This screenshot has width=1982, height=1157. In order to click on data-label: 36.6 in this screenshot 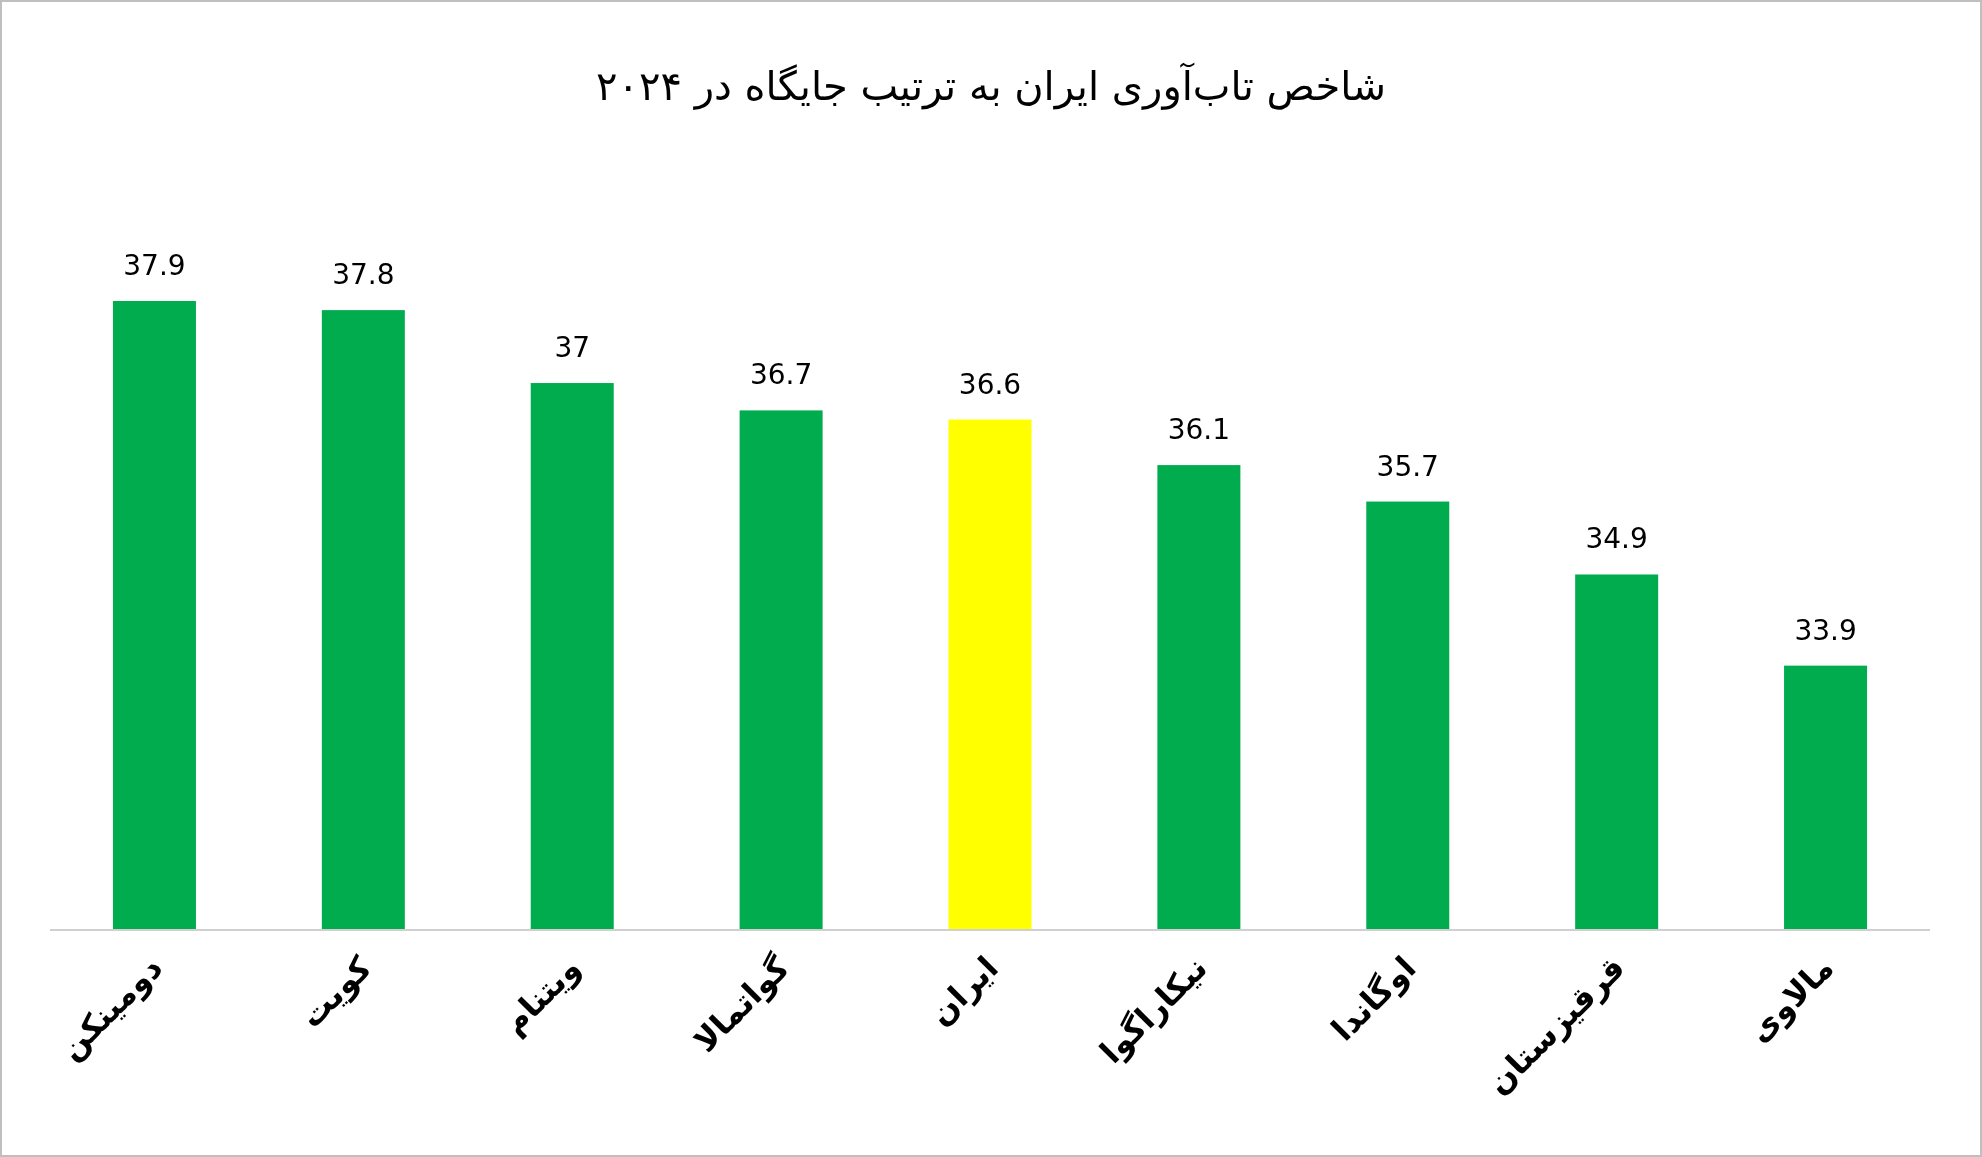, I will do `click(990, 384)`.